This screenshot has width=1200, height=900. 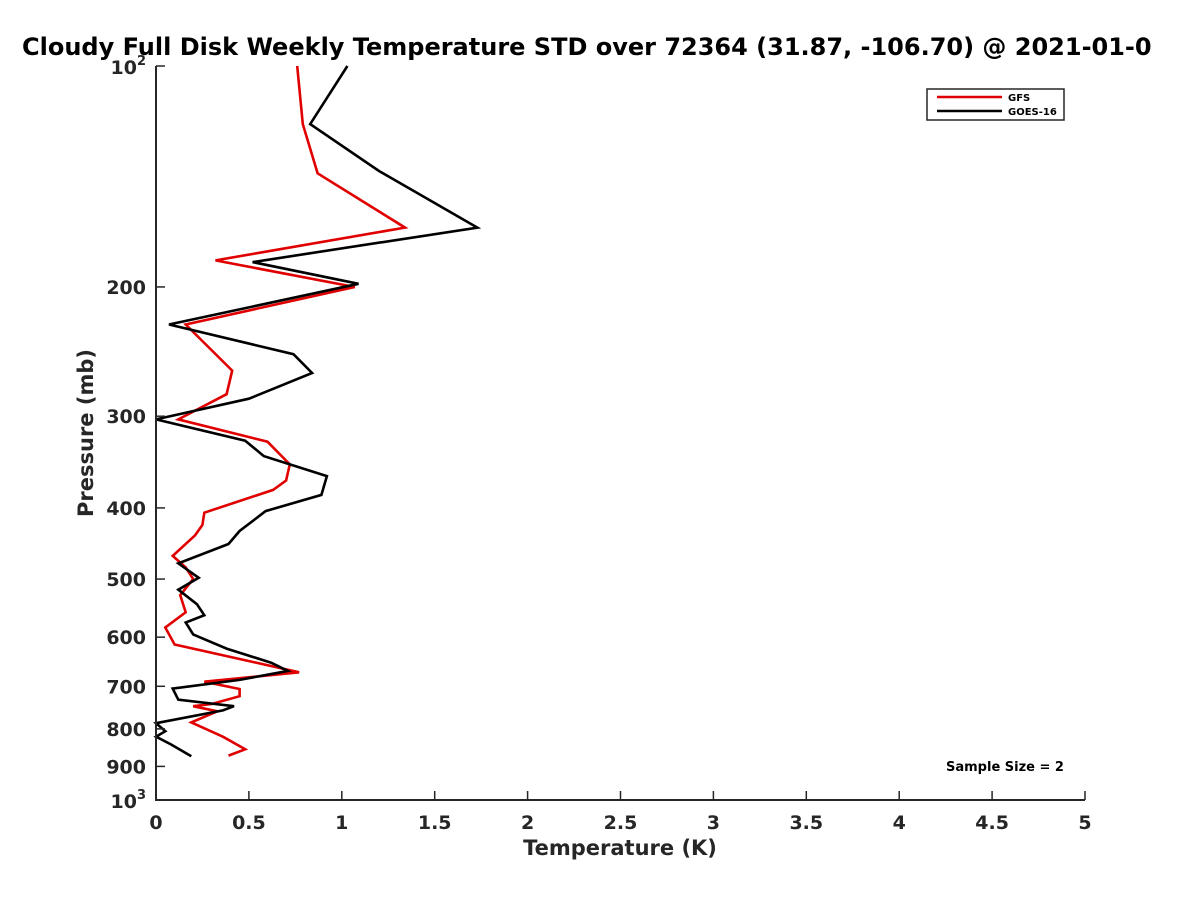 I want to click on y-tick-label: 900, so click(x=126, y=767).